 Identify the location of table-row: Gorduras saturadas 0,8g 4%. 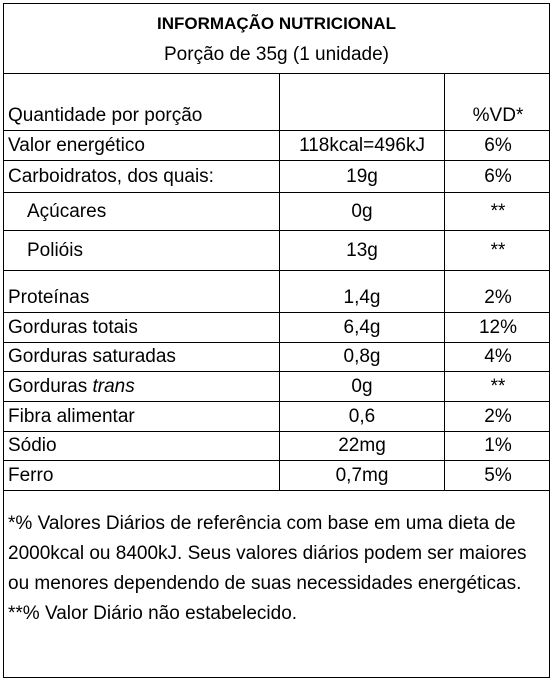
(276, 357).